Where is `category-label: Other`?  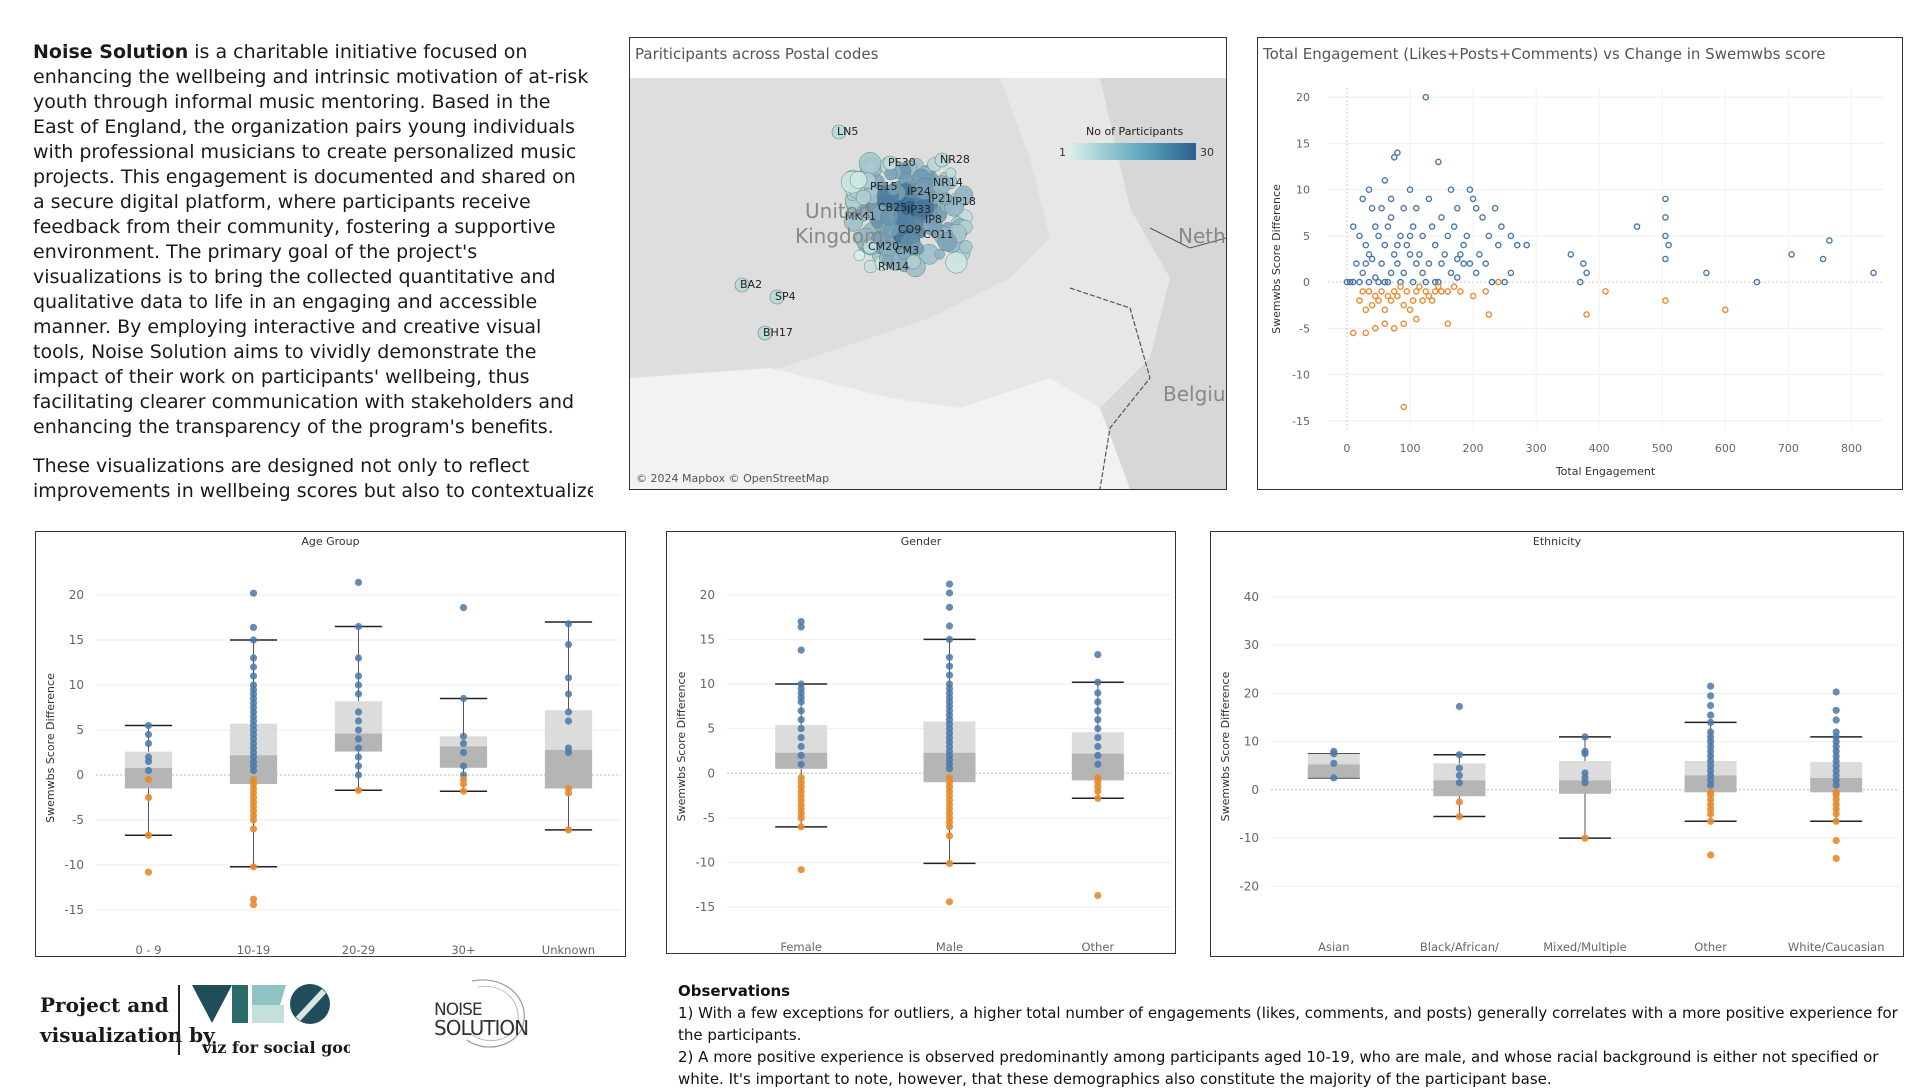 category-label: Other is located at coordinates (1710, 947).